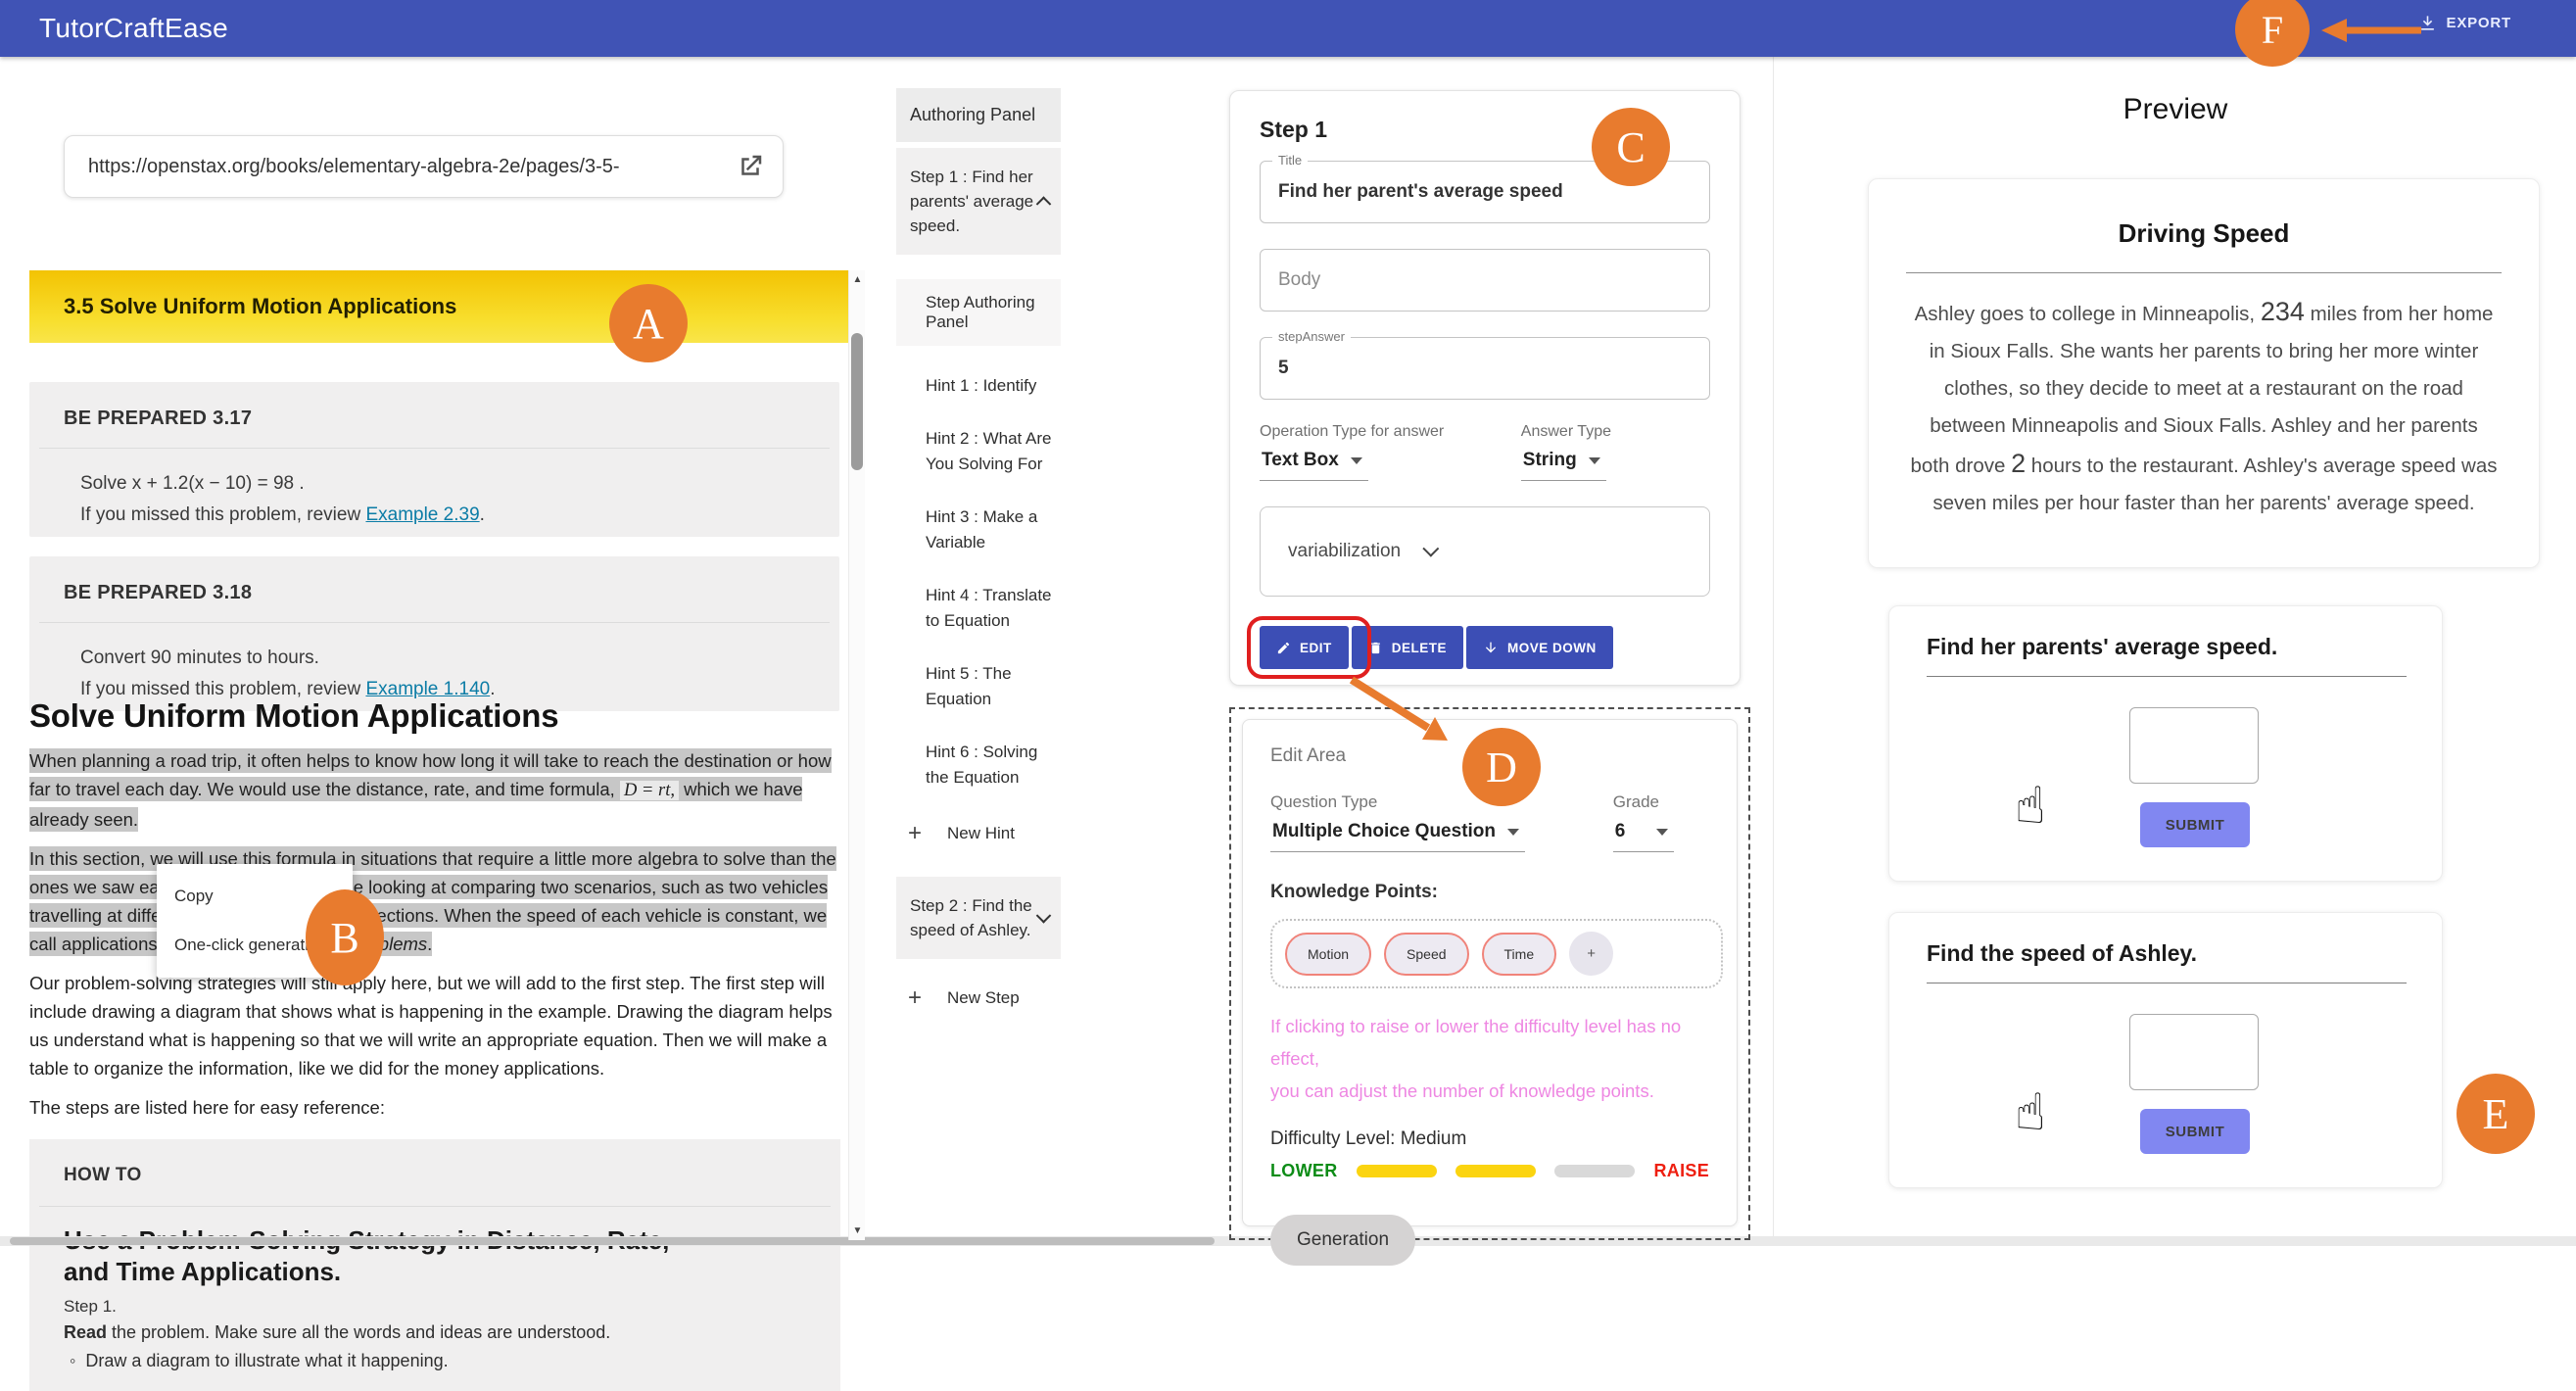 The height and width of the screenshot is (1391, 2576). I want to click on annotation-d: D, so click(1501, 767).